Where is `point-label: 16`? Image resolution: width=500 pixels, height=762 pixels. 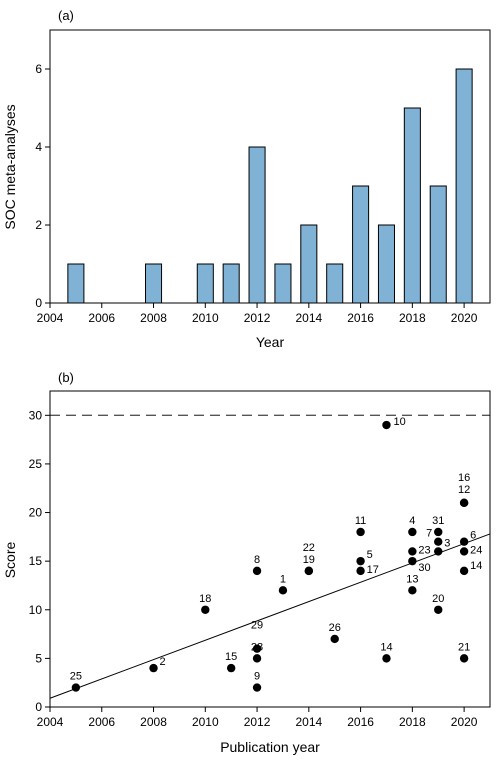
point-label: 16 is located at coordinates (464, 478).